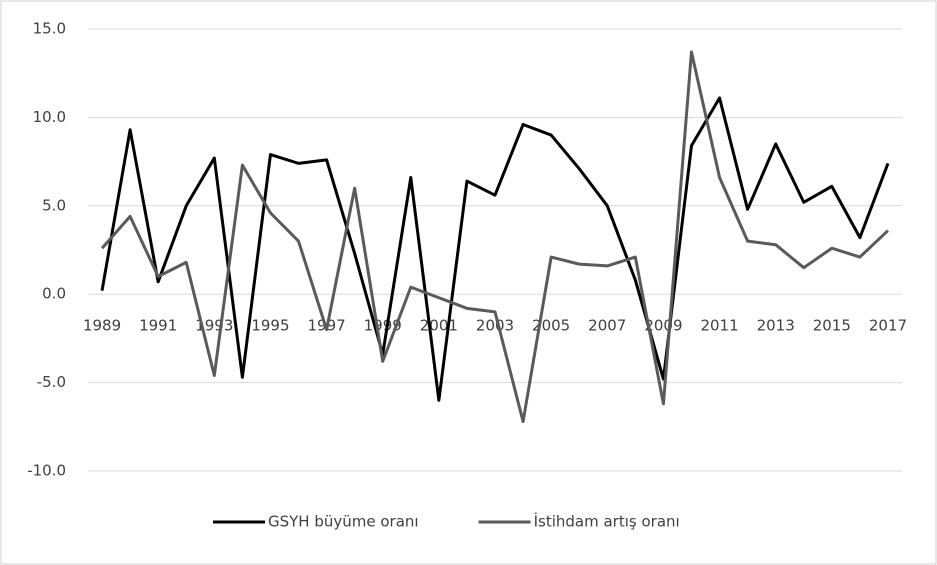  What do you see at coordinates (343, 522) in the screenshot?
I see `legend-label: GSYH büyüme oranı` at bounding box center [343, 522].